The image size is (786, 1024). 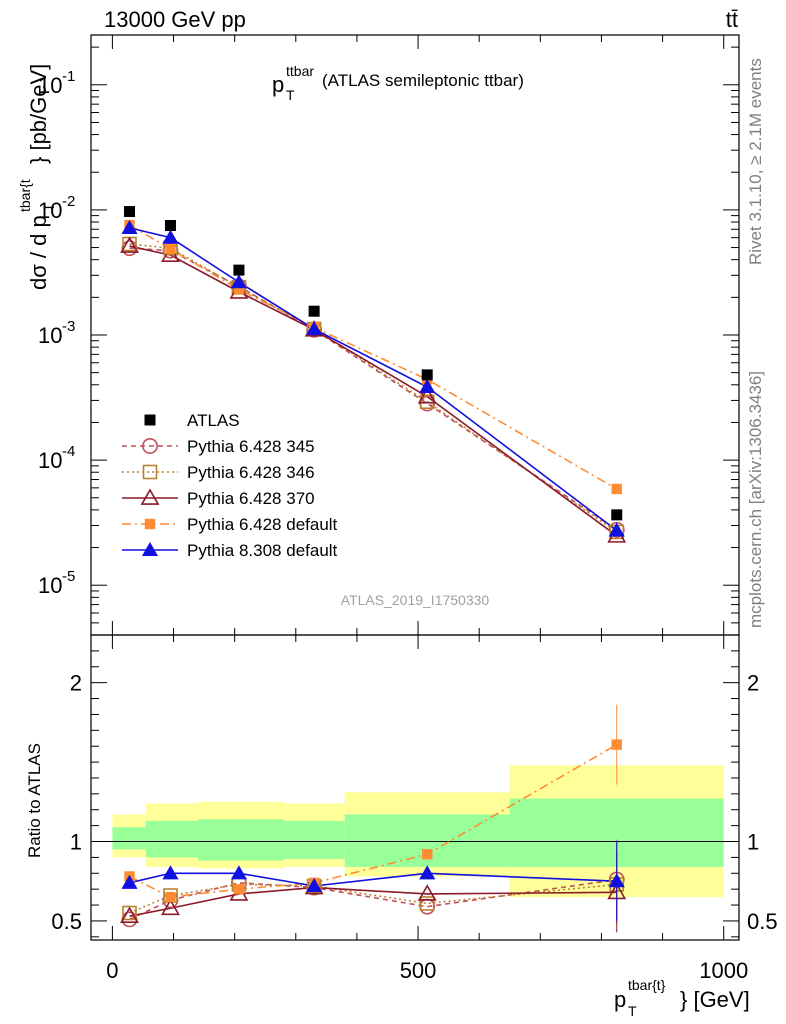 What do you see at coordinates (68, 451) in the screenshot?
I see `y-tick-label-exp: -4` at bounding box center [68, 451].